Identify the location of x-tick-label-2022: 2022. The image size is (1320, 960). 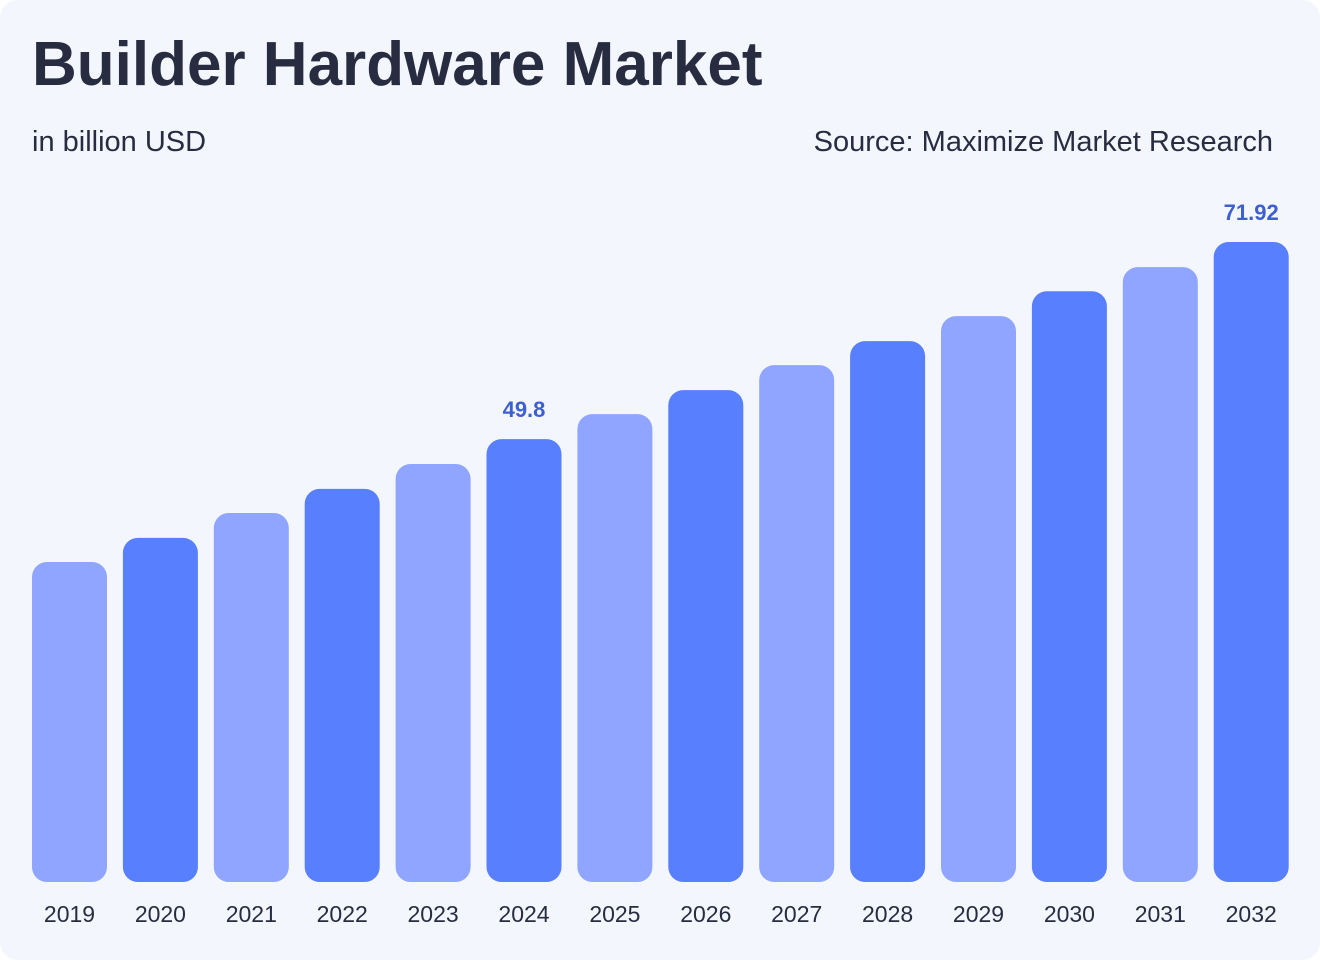
(342, 914).